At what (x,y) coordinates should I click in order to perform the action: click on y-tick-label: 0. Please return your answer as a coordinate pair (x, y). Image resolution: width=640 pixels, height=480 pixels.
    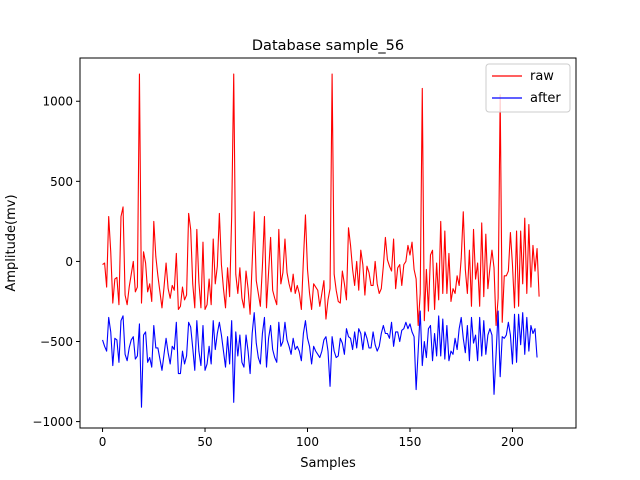
    Looking at the image, I should click on (69, 262).